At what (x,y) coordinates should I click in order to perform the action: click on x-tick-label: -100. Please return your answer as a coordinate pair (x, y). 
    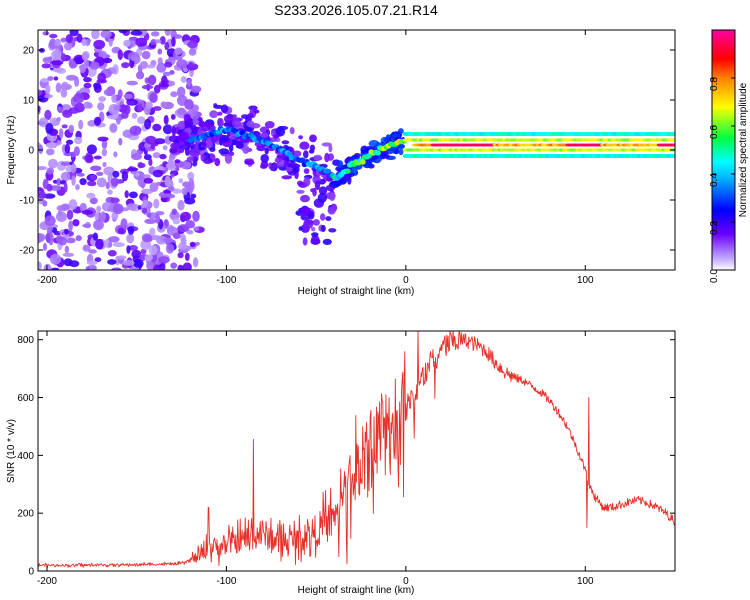
    Looking at the image, I should click on (226, 280).